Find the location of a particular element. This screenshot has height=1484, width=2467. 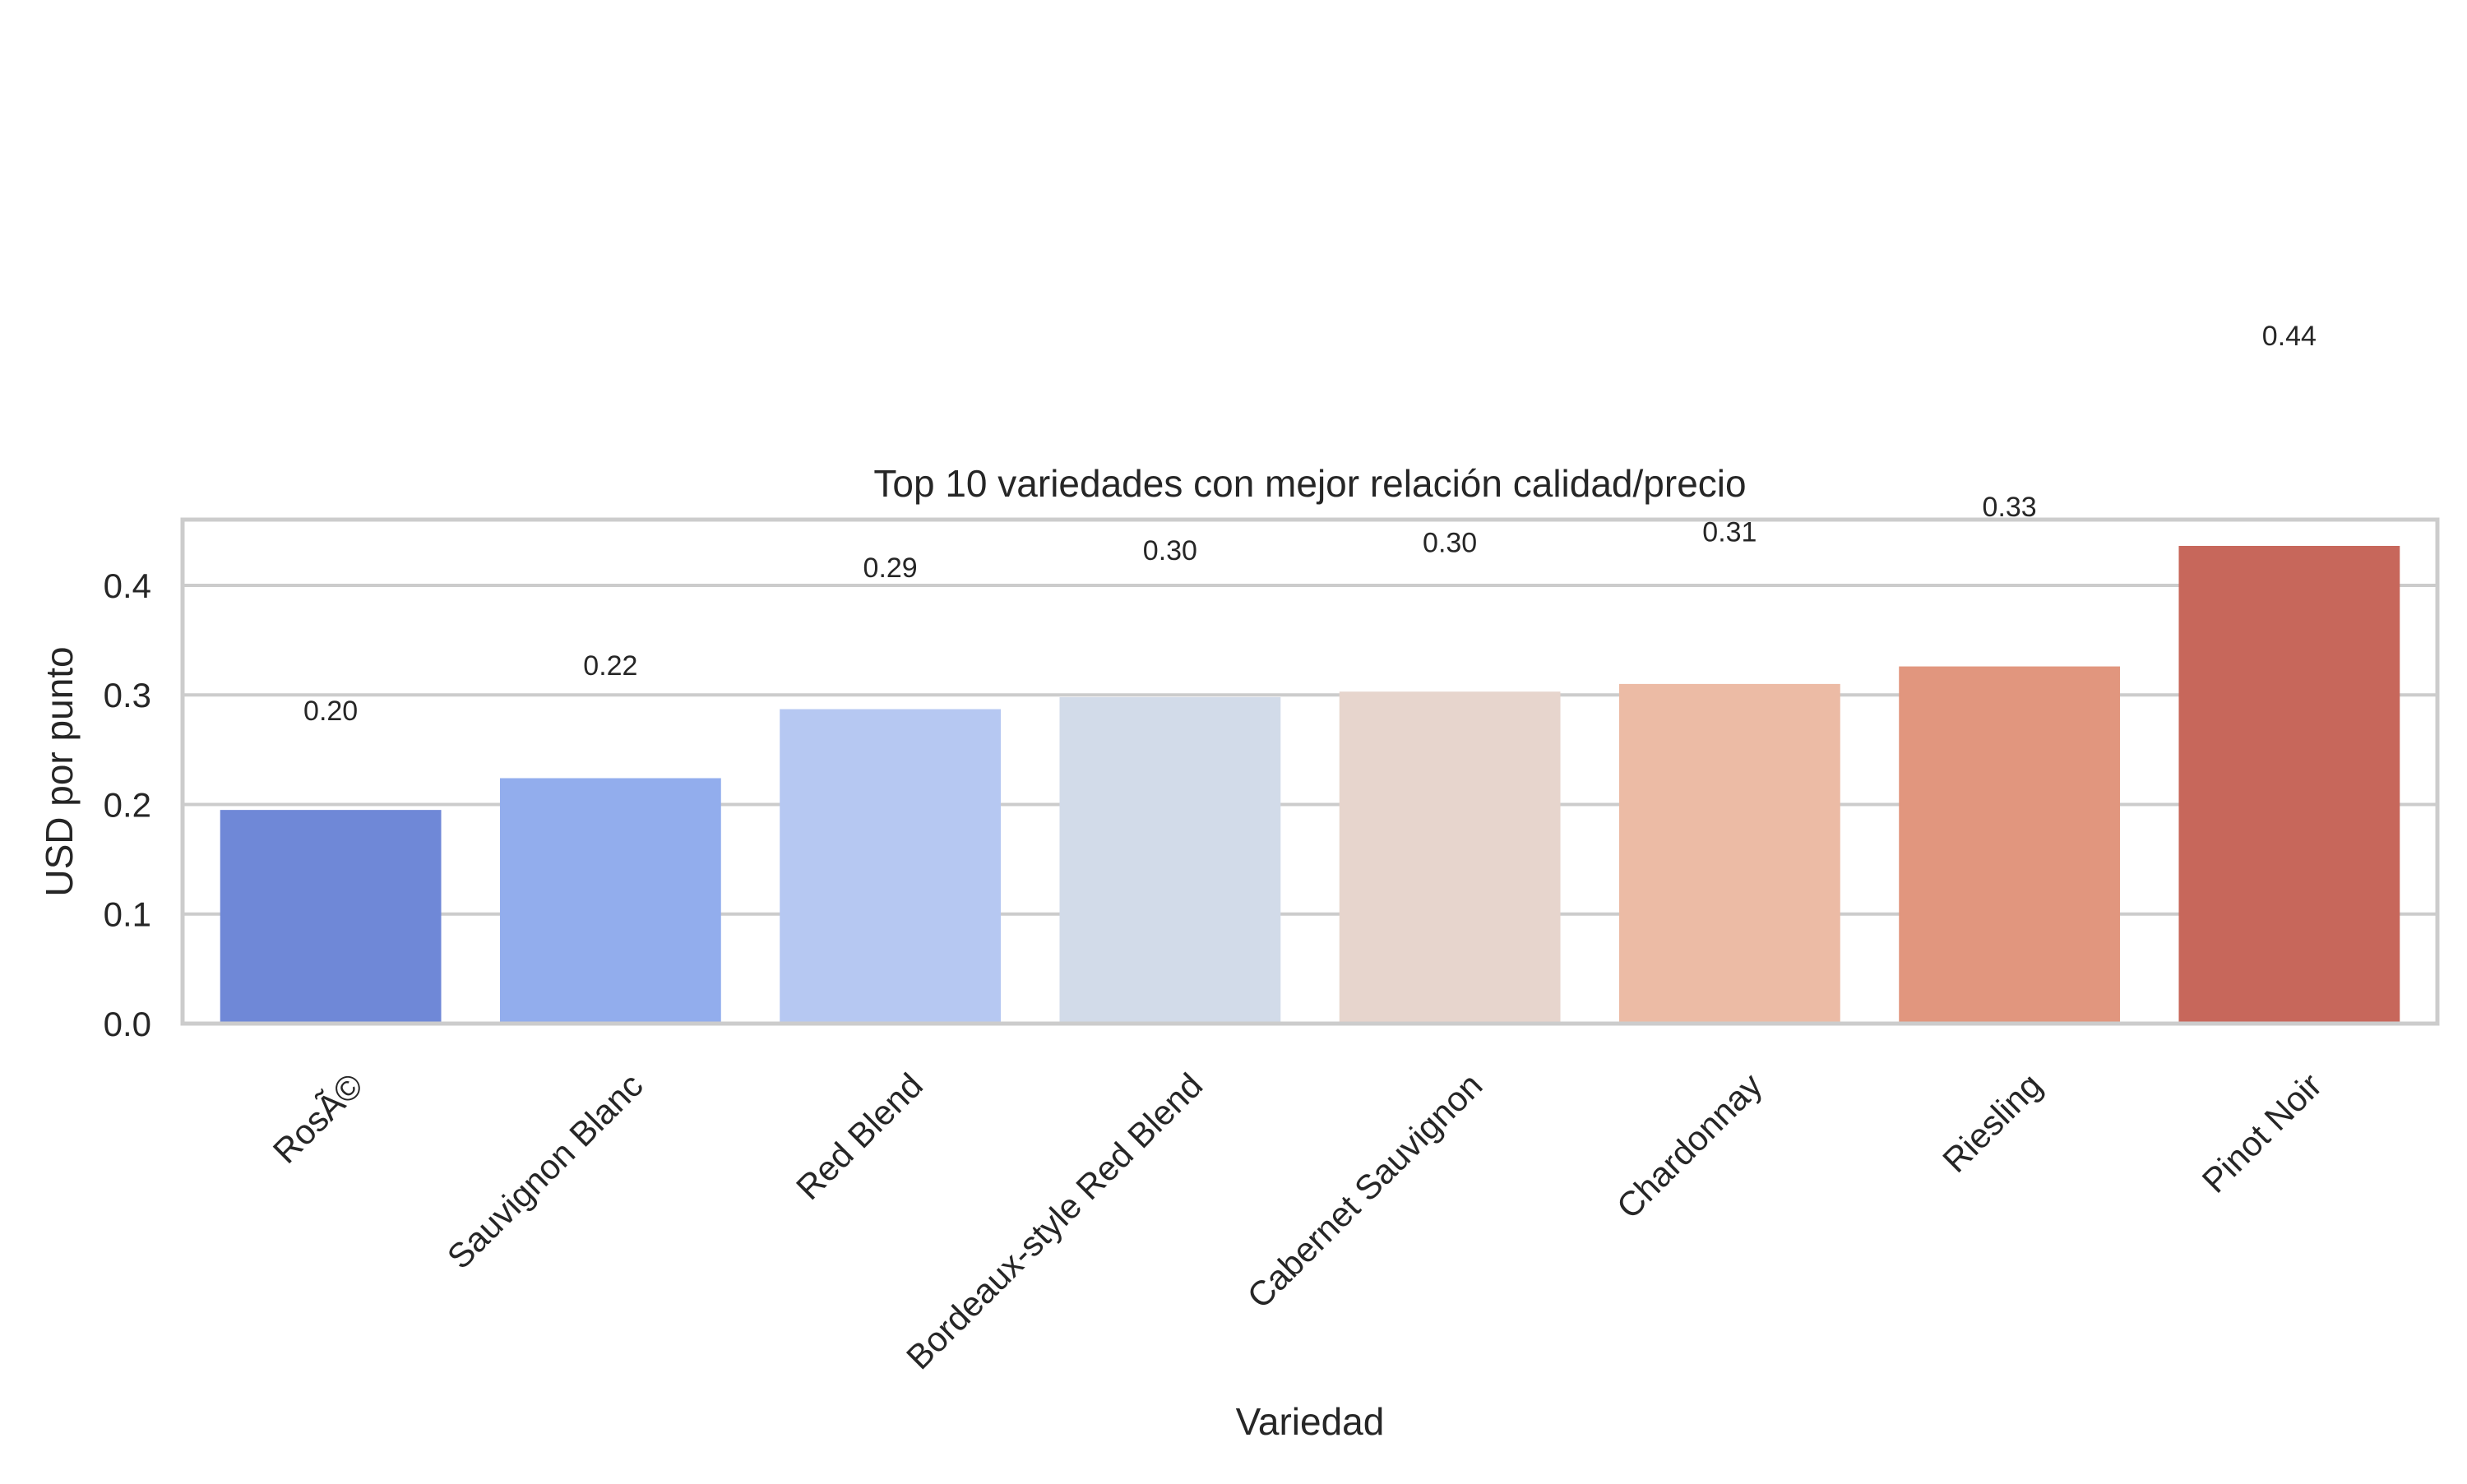

x-tick-label: Sauvignon Blanc is located at coordinates (545, 1171).